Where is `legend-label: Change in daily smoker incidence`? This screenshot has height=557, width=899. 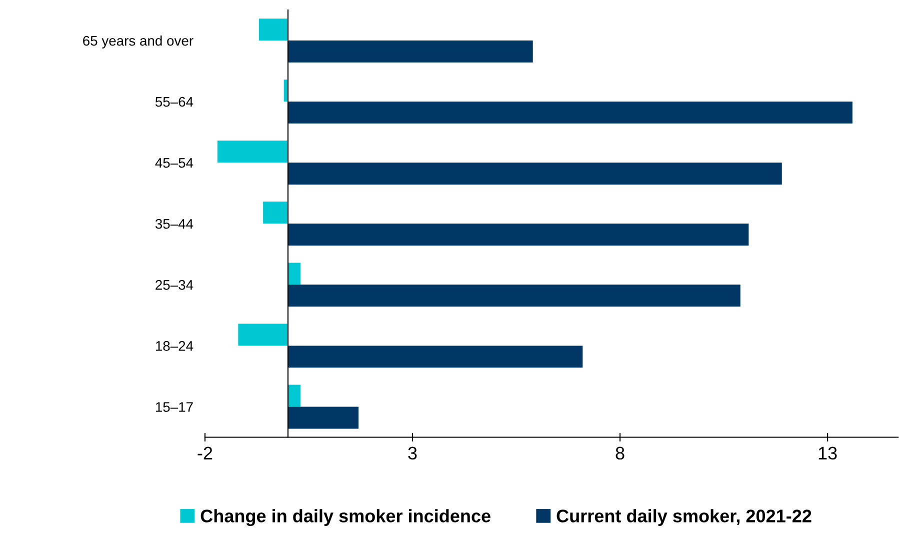
legend-label: Change in daily smoker incidence is located at coordinates (345, 517).